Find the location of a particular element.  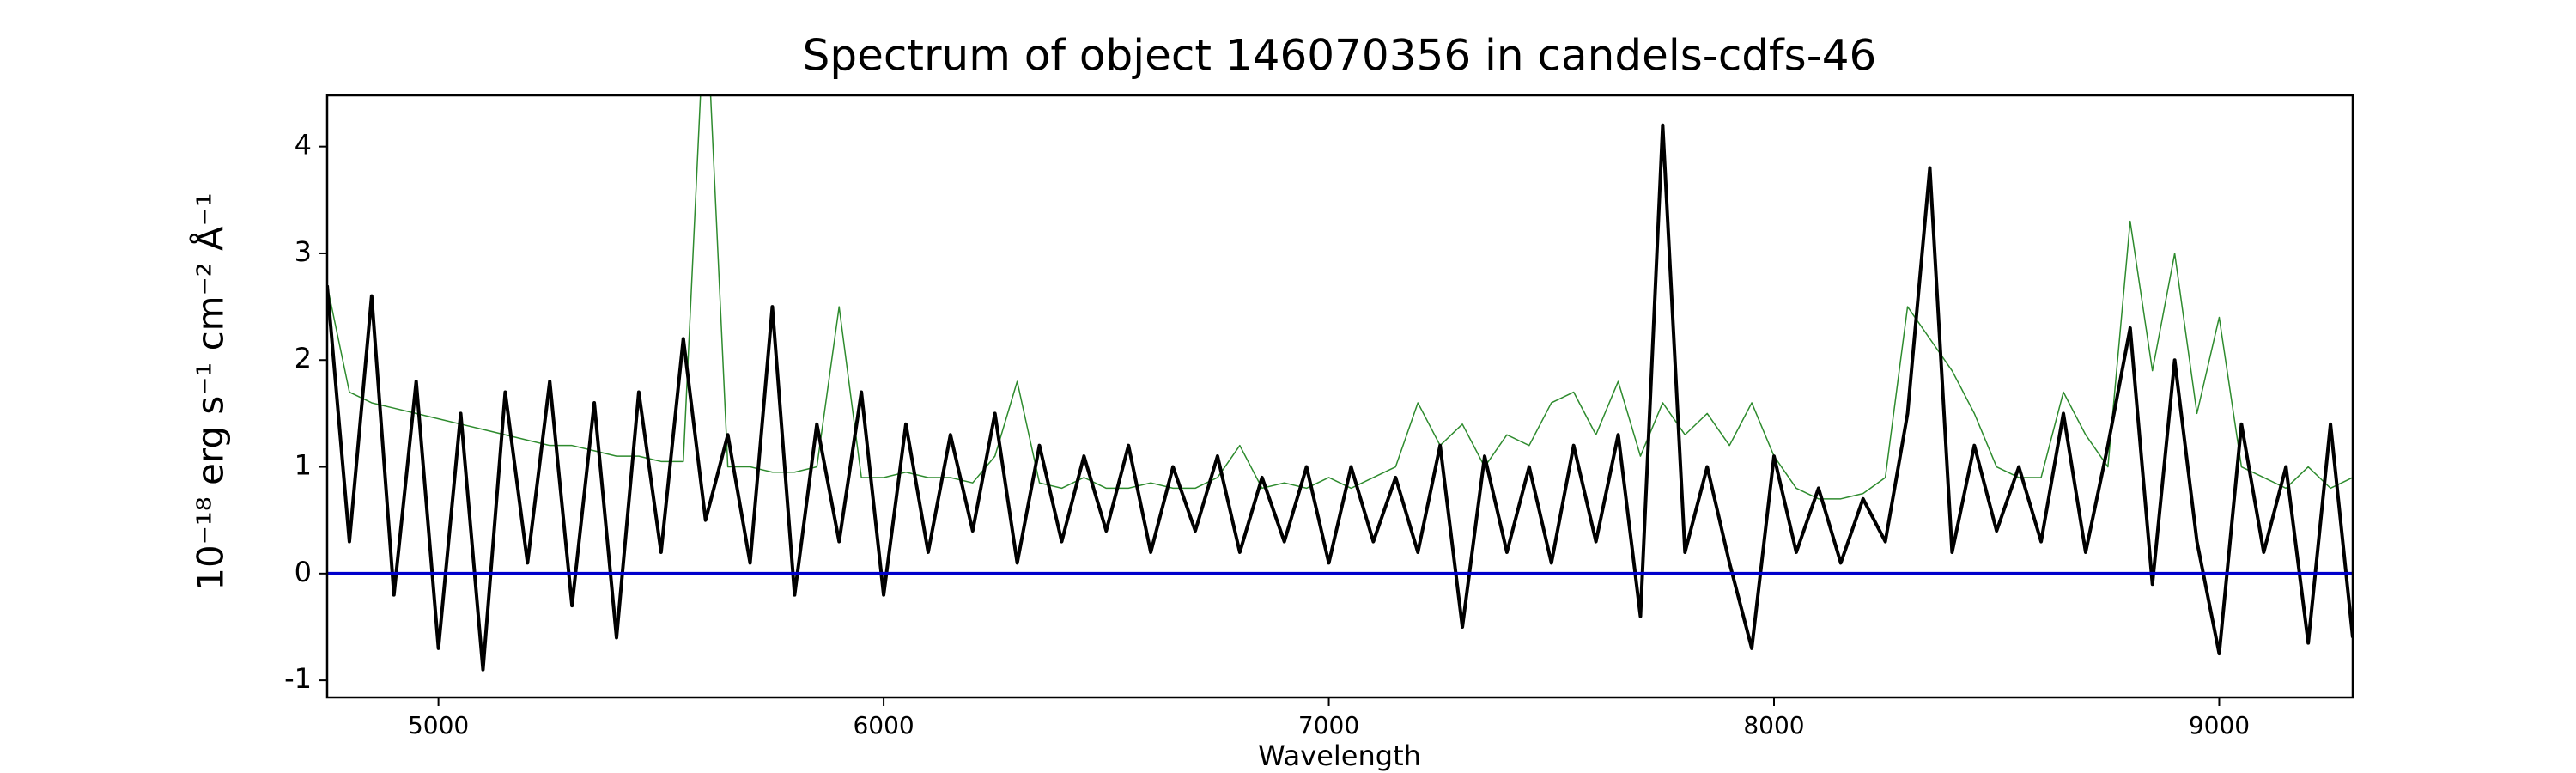

x-tick-label: 8000 is located at coordinates (1773, 725).